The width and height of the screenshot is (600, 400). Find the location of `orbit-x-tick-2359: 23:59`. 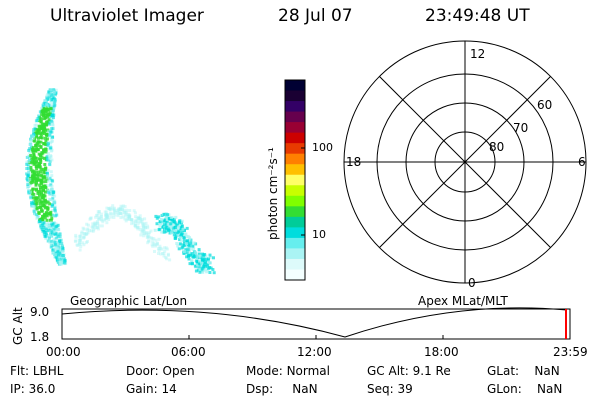

orbit-x-tick-2359: 23:59 is located at coordinates (570, 352).